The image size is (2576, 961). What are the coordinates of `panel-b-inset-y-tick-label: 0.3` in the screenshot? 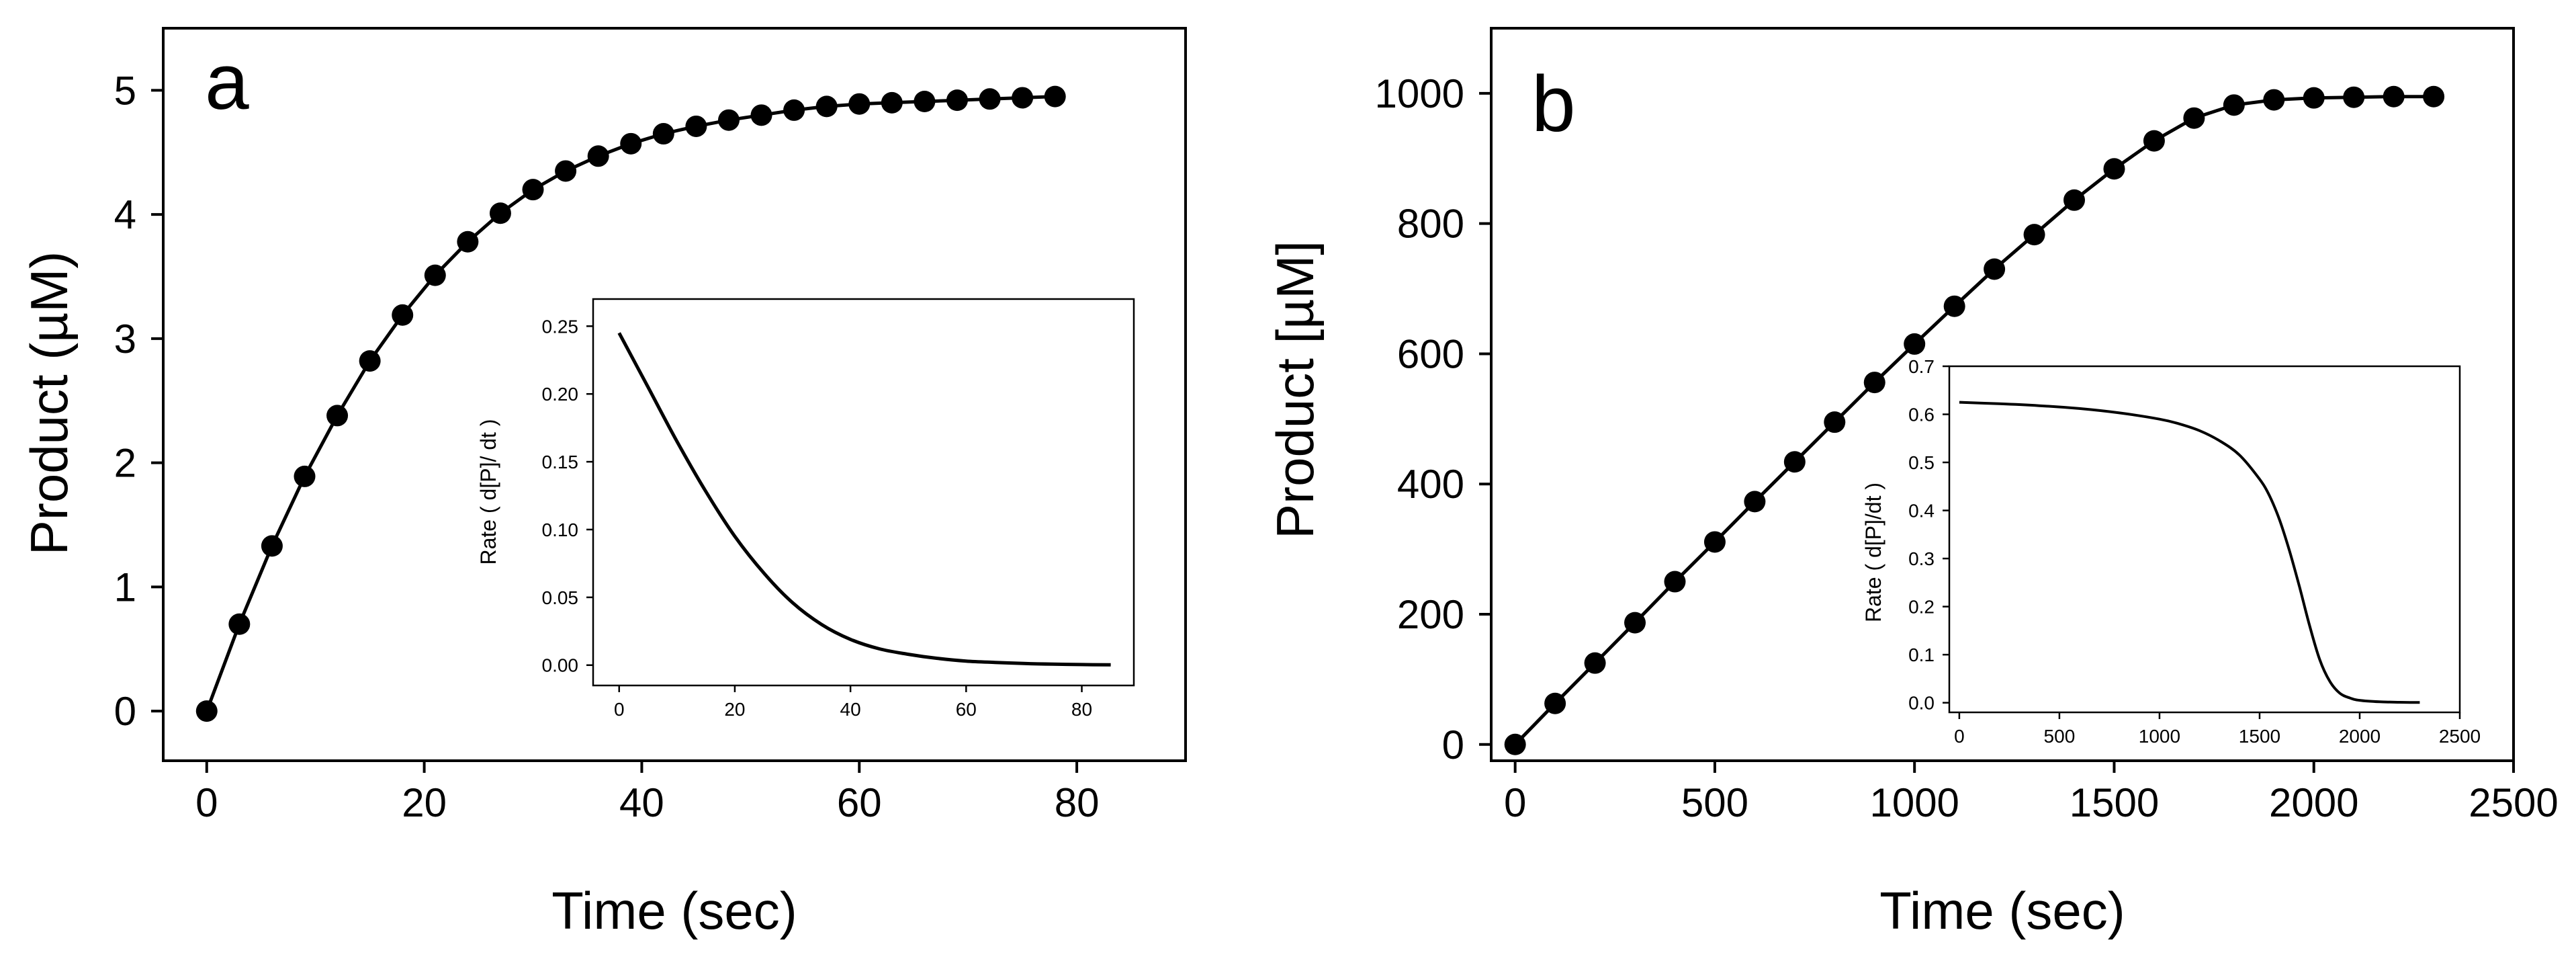 It's located at (1922, 558).